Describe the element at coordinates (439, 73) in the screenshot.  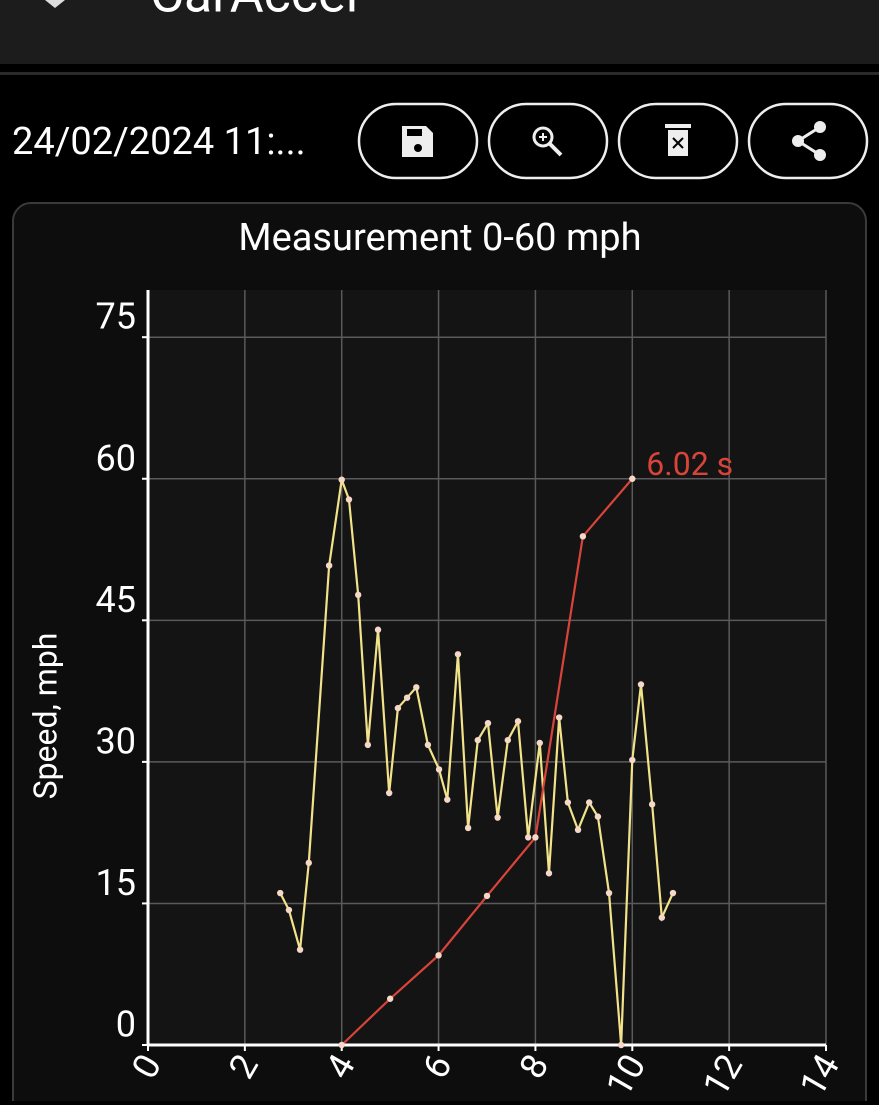
I see `divider` at that location.